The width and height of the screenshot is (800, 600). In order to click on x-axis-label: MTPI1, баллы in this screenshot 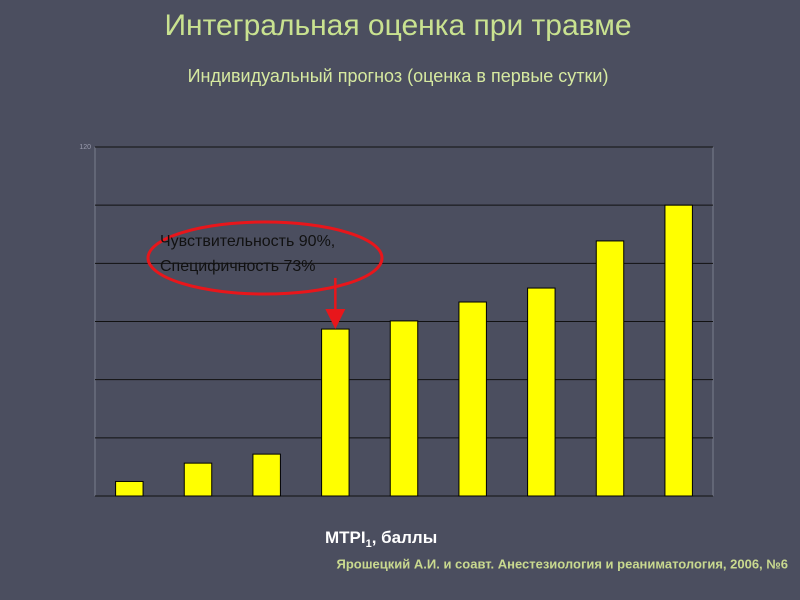, I will do `click(381, 538)`.